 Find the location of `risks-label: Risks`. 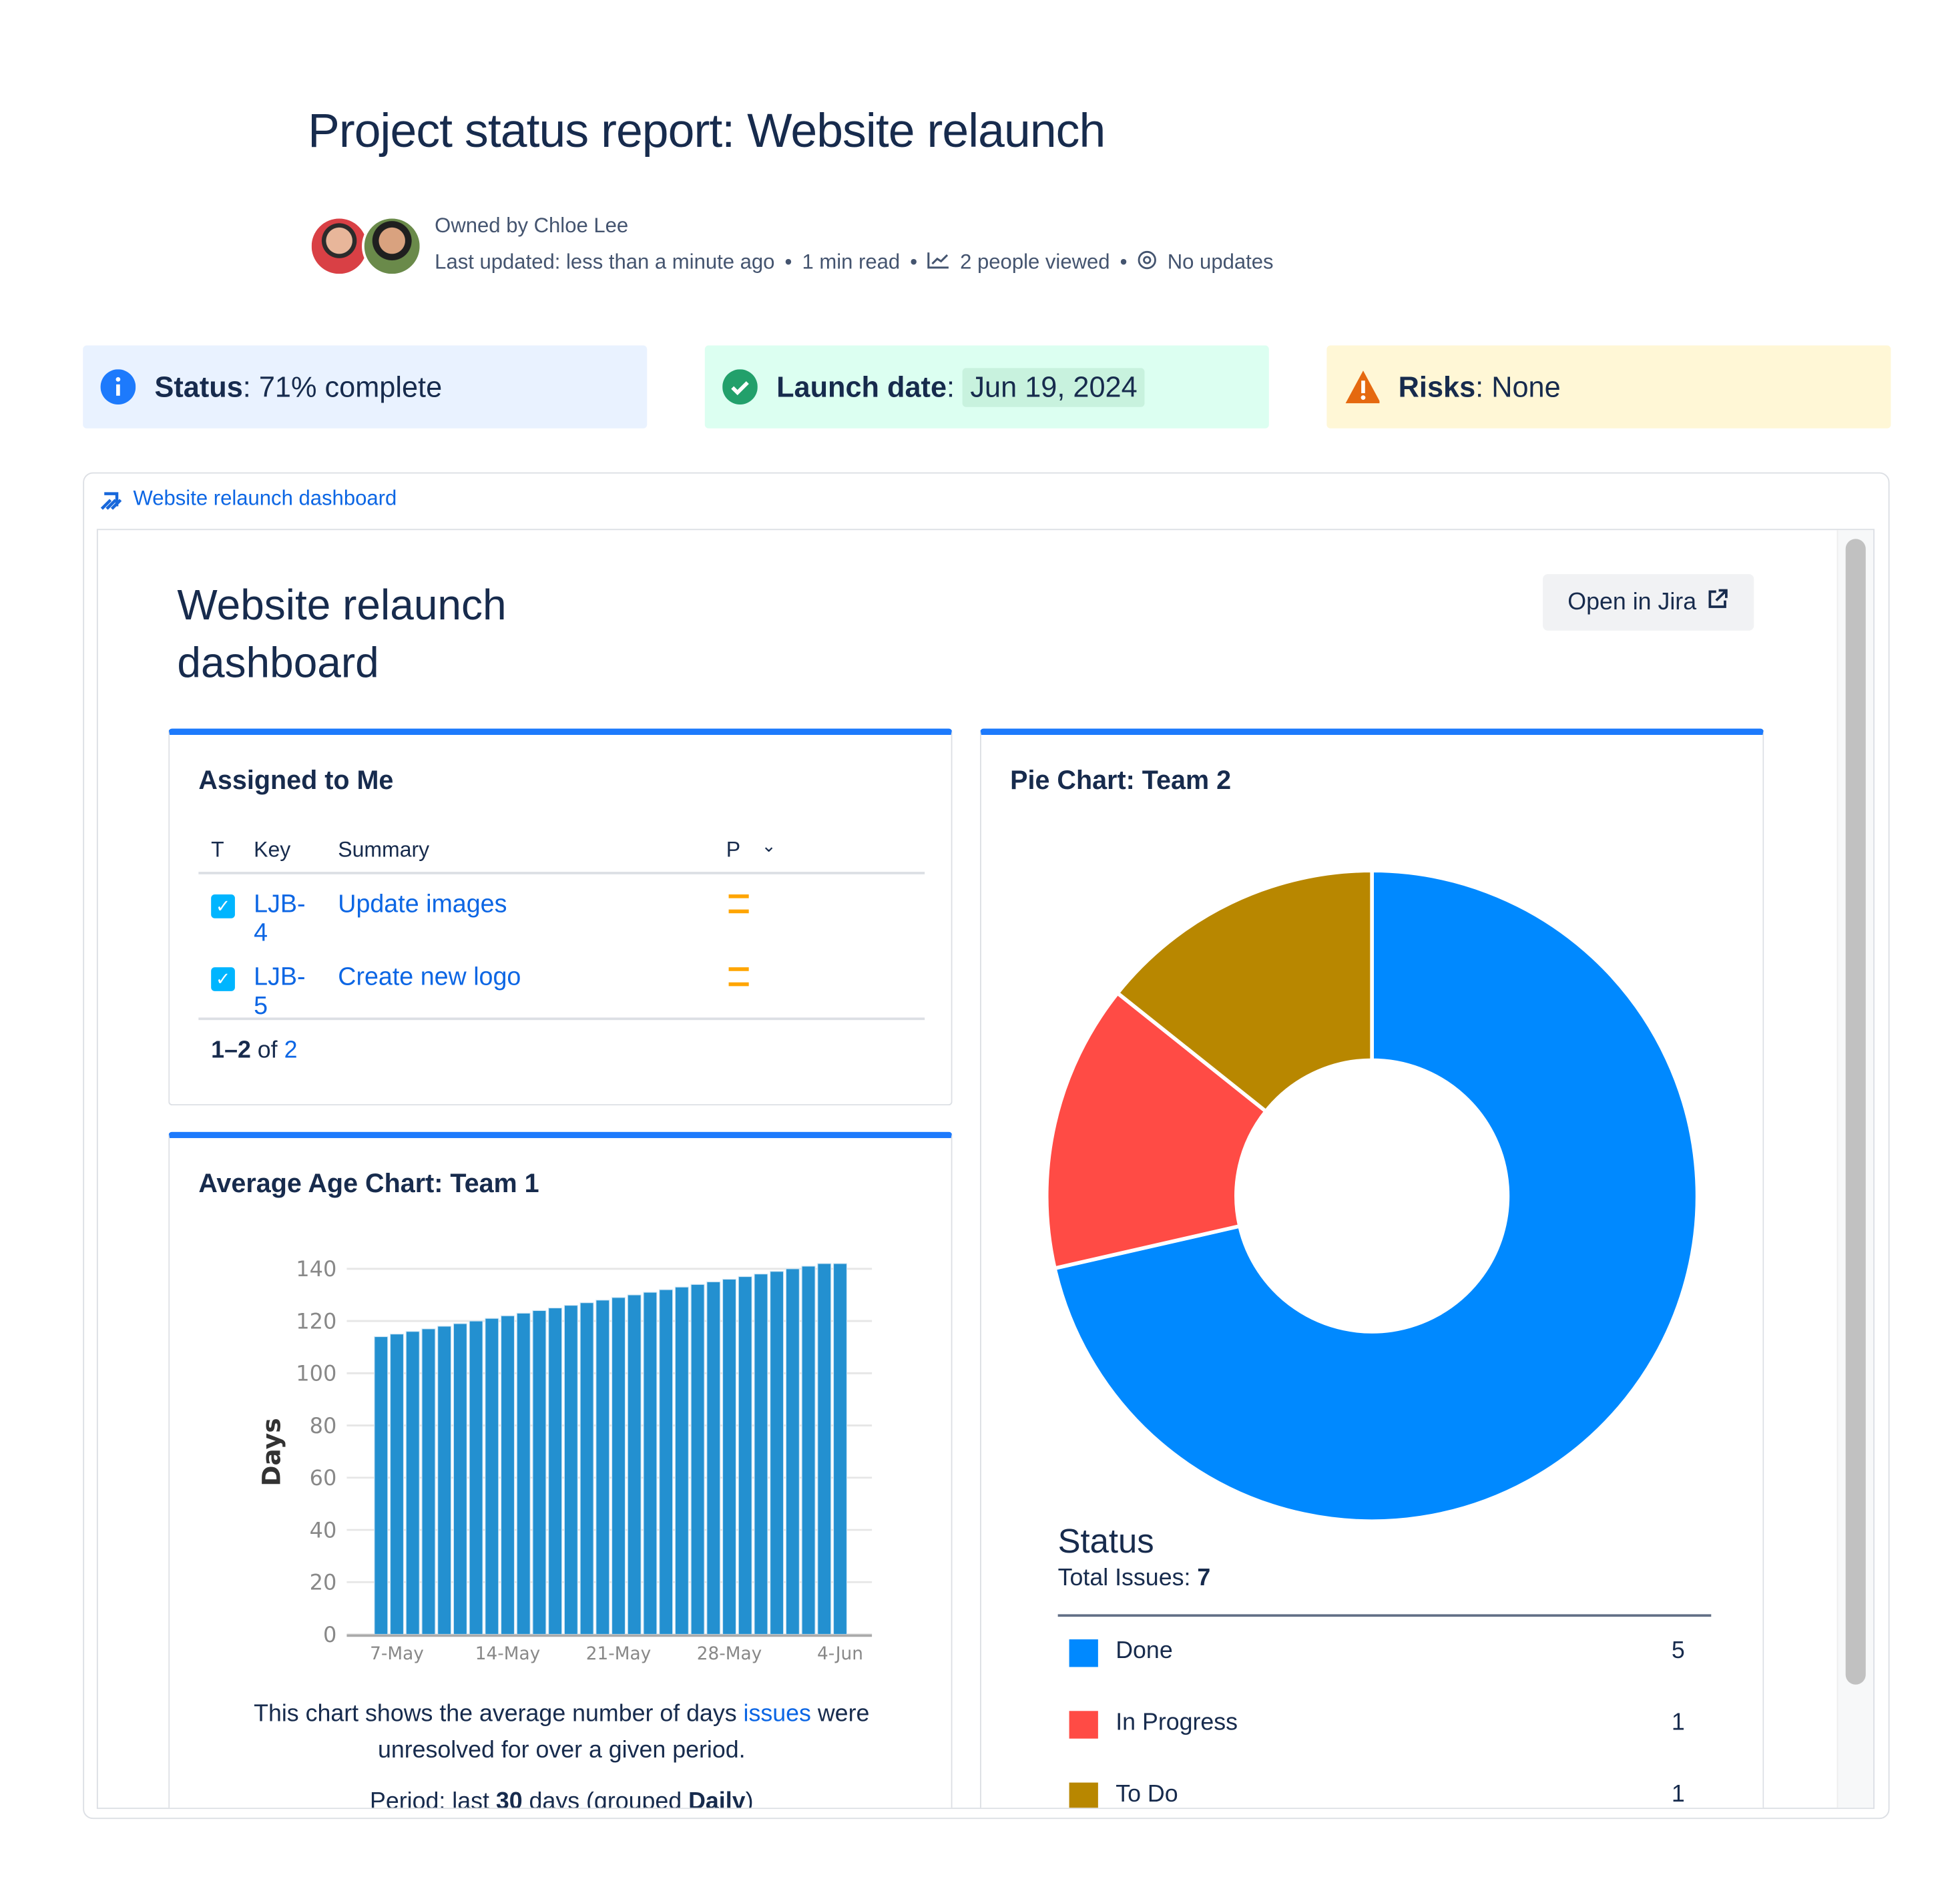

risks-label: Risks is located at coordinates (1437, 386).